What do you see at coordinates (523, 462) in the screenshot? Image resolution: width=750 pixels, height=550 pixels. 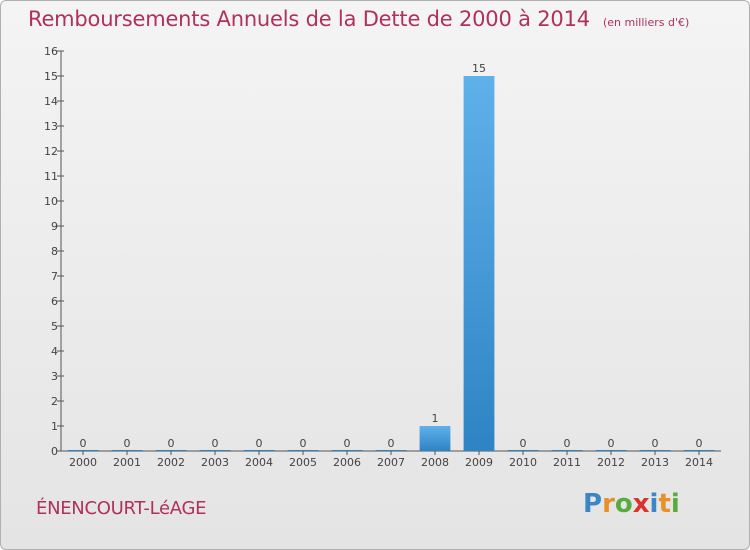 I see `x-tick-label: 2010` at bounding box center [523, 462].